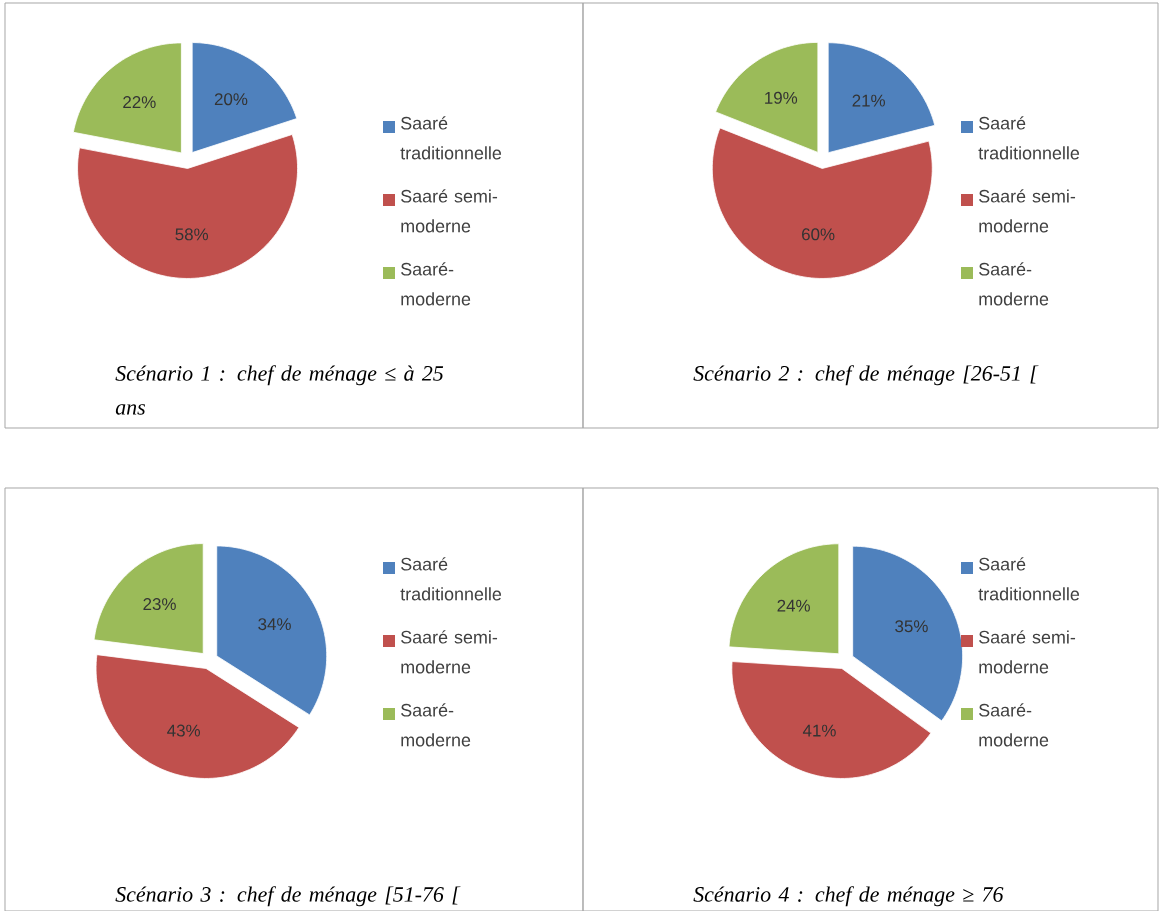 Image resolution: width=1161 pixels, height=911 pixels. What do you see at coordinates (848, 896) in the screenshot?
I see `text: Scénario 4 : chef de ménage ≥ 76` at bounding box center [848, 896].